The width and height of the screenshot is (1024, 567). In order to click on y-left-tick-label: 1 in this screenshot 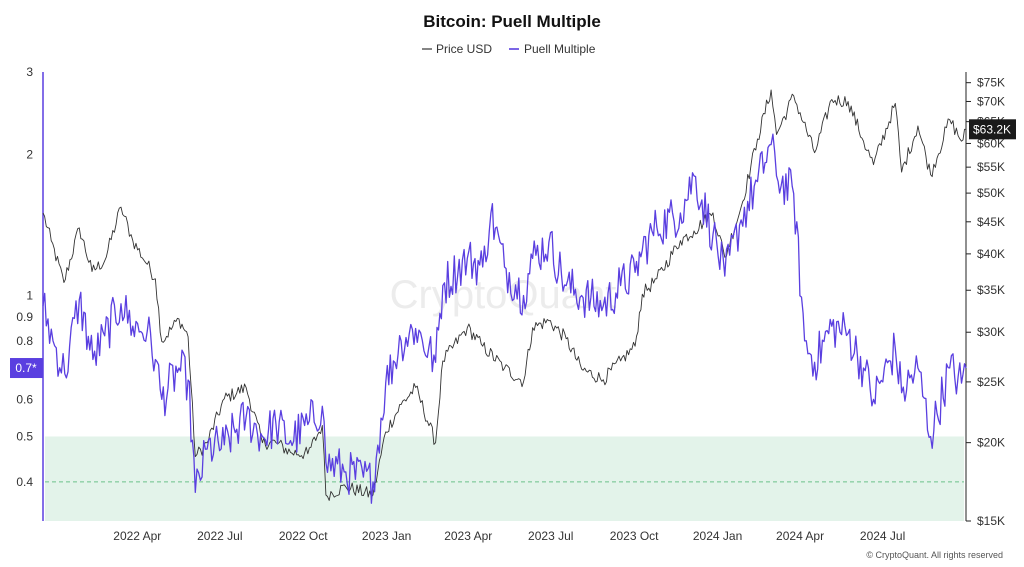, I will do `click(29, 295)`.